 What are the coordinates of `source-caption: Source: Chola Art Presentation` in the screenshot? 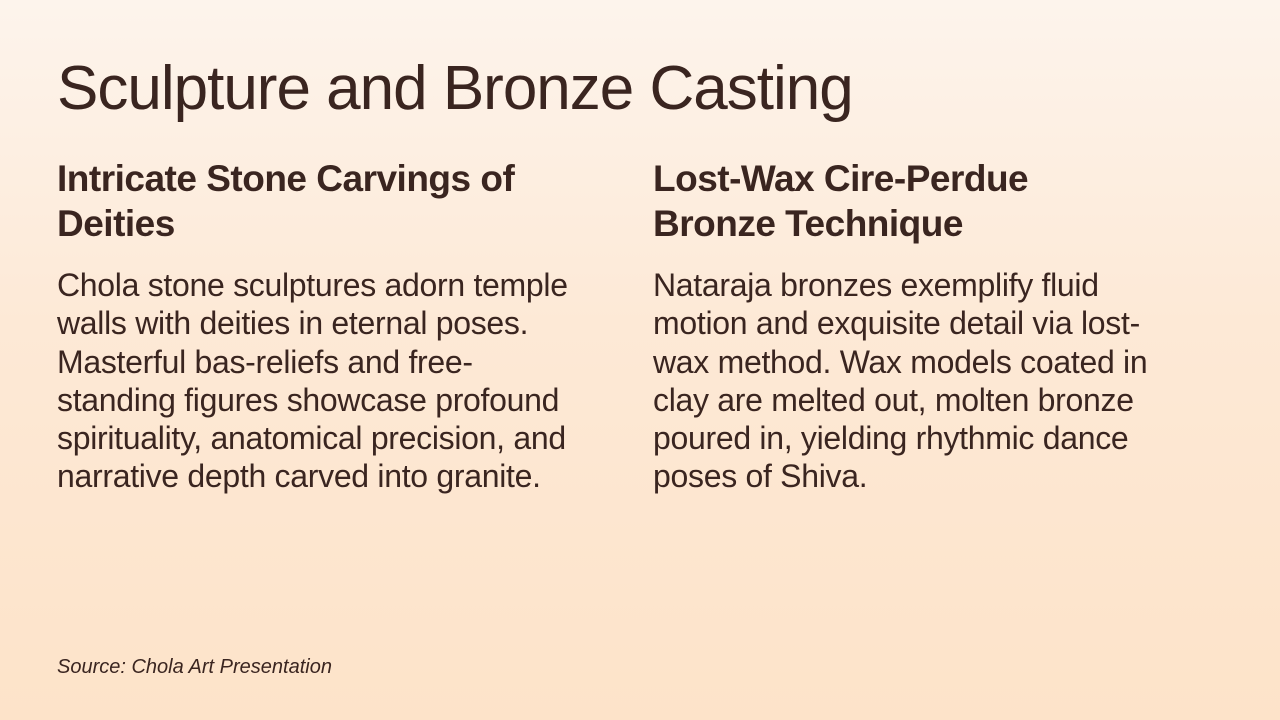 It's located at (194, 667).